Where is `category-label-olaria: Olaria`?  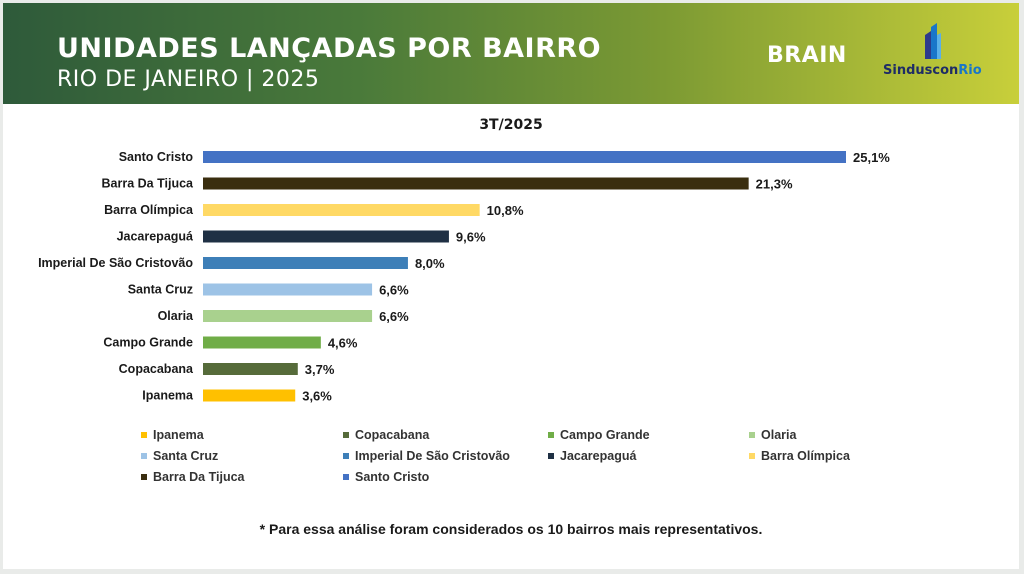
category-label-olaria: Olaria is located at coordinates (176, 316).